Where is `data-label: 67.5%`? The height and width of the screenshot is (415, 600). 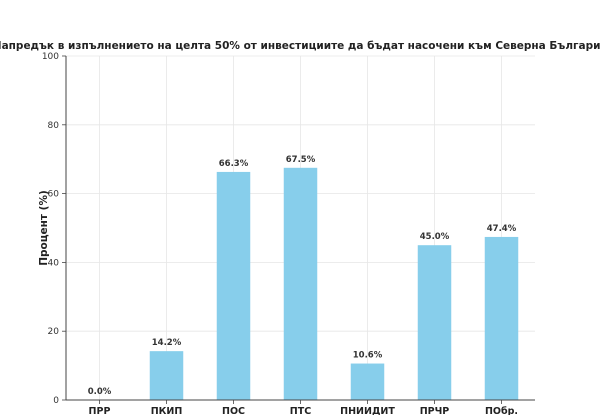 data-label: 67.5% is located at coordinates (301, 160).